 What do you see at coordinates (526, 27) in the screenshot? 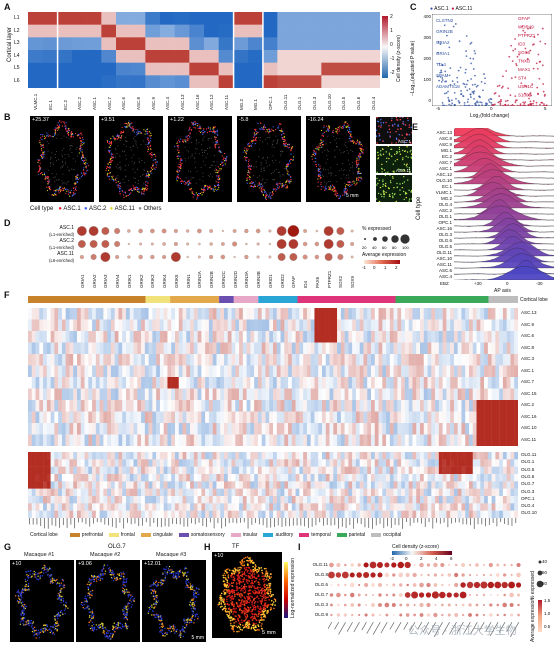
I see `gene-label: WDR49` at bounding box center [526, 27].